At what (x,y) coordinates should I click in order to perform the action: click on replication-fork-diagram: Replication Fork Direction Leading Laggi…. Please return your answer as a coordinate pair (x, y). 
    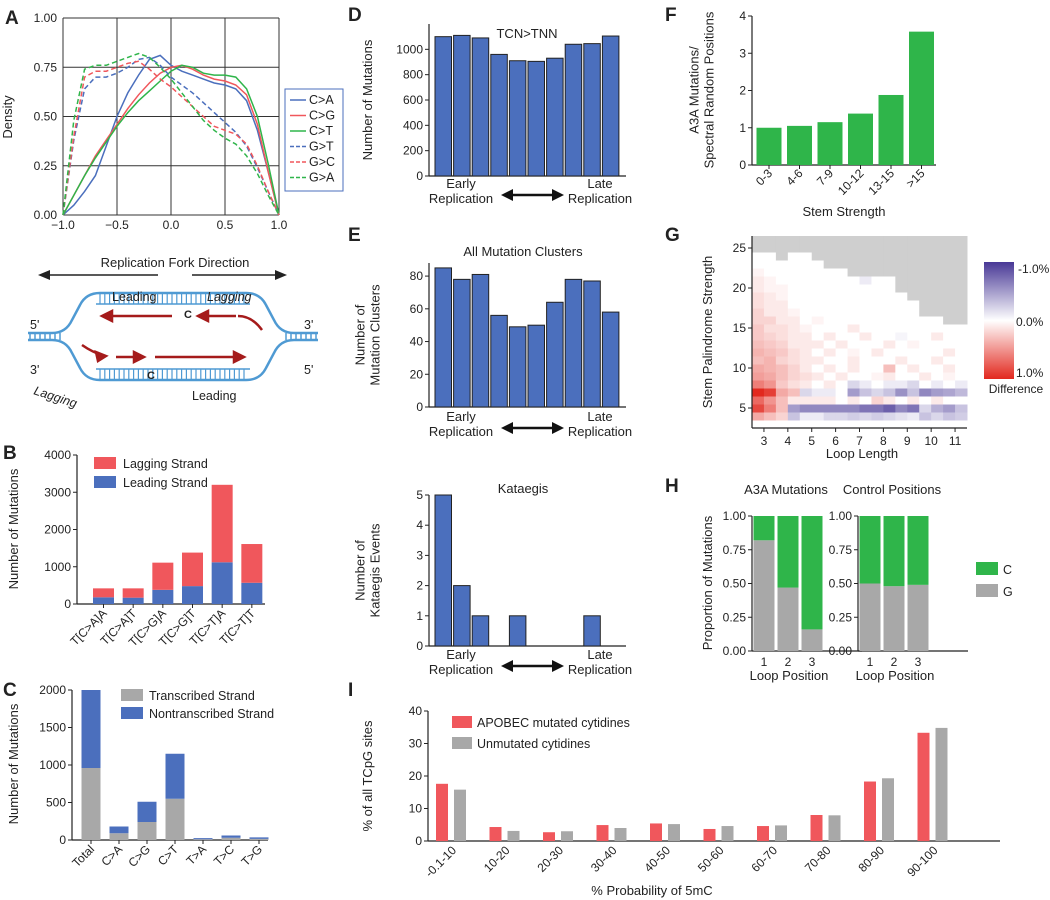
    Looking at the image, I should click on (173, 333).